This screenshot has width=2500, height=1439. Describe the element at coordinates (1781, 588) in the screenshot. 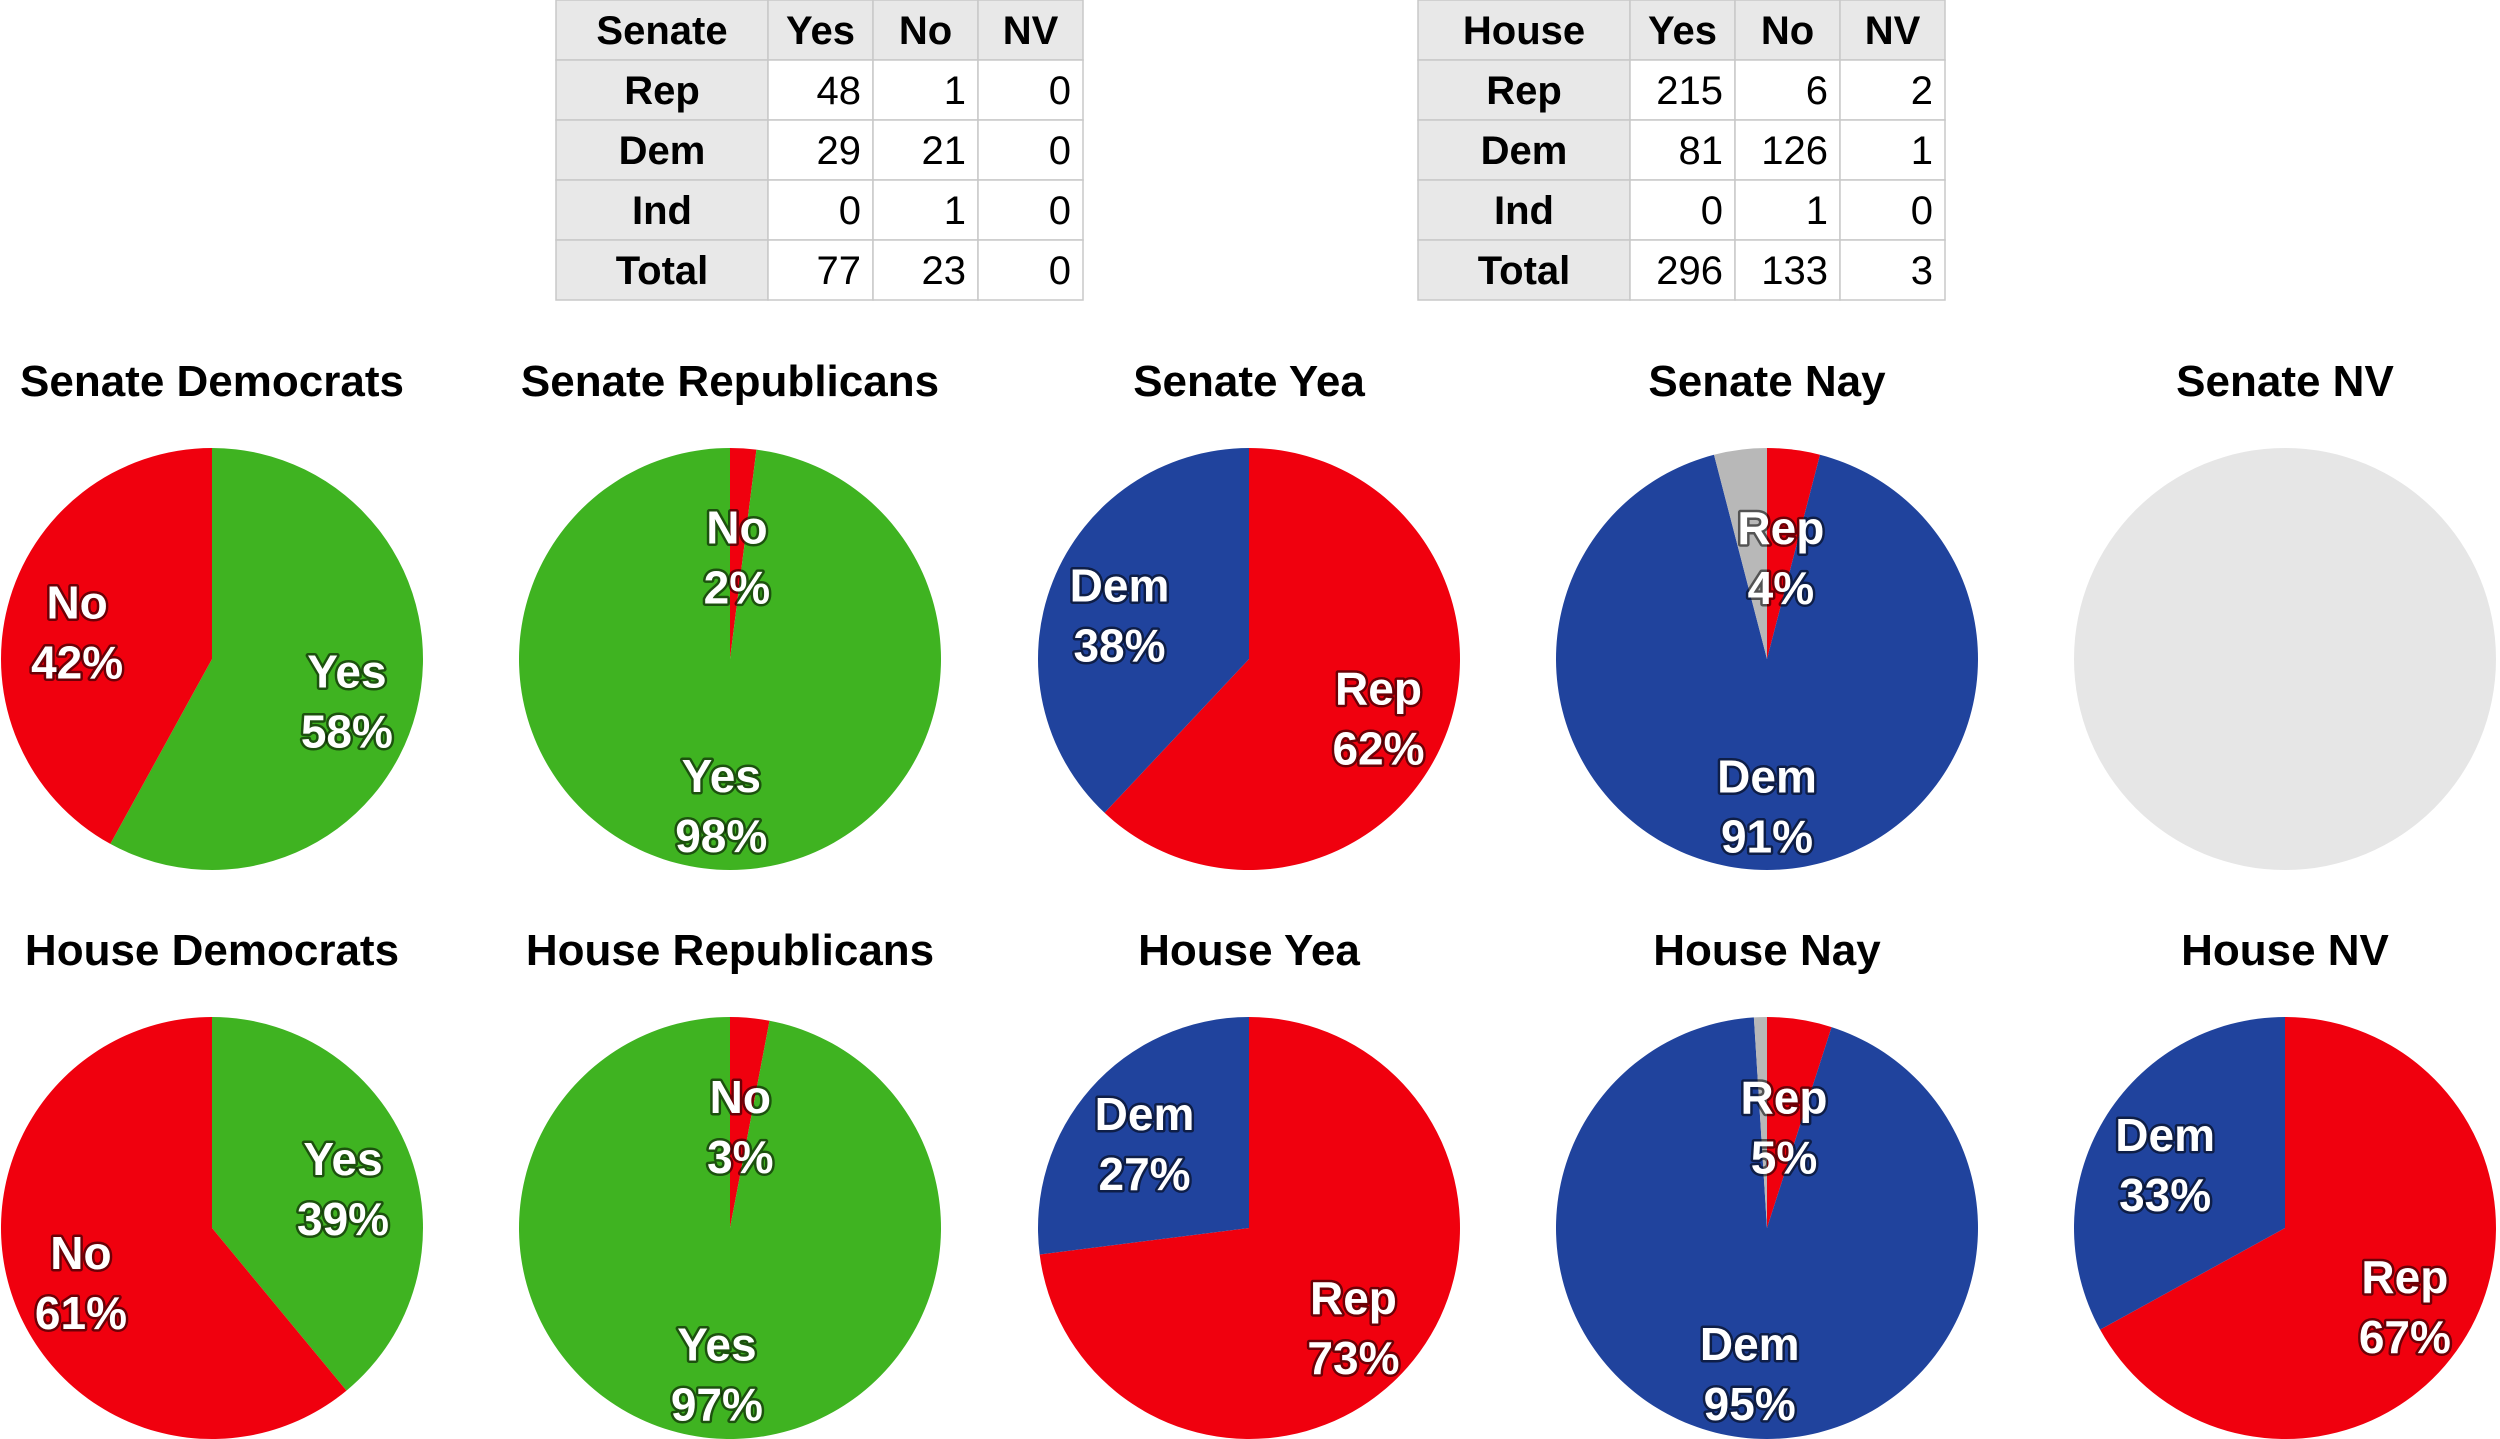

I see `pie-slice-percent: 4%` at that location.